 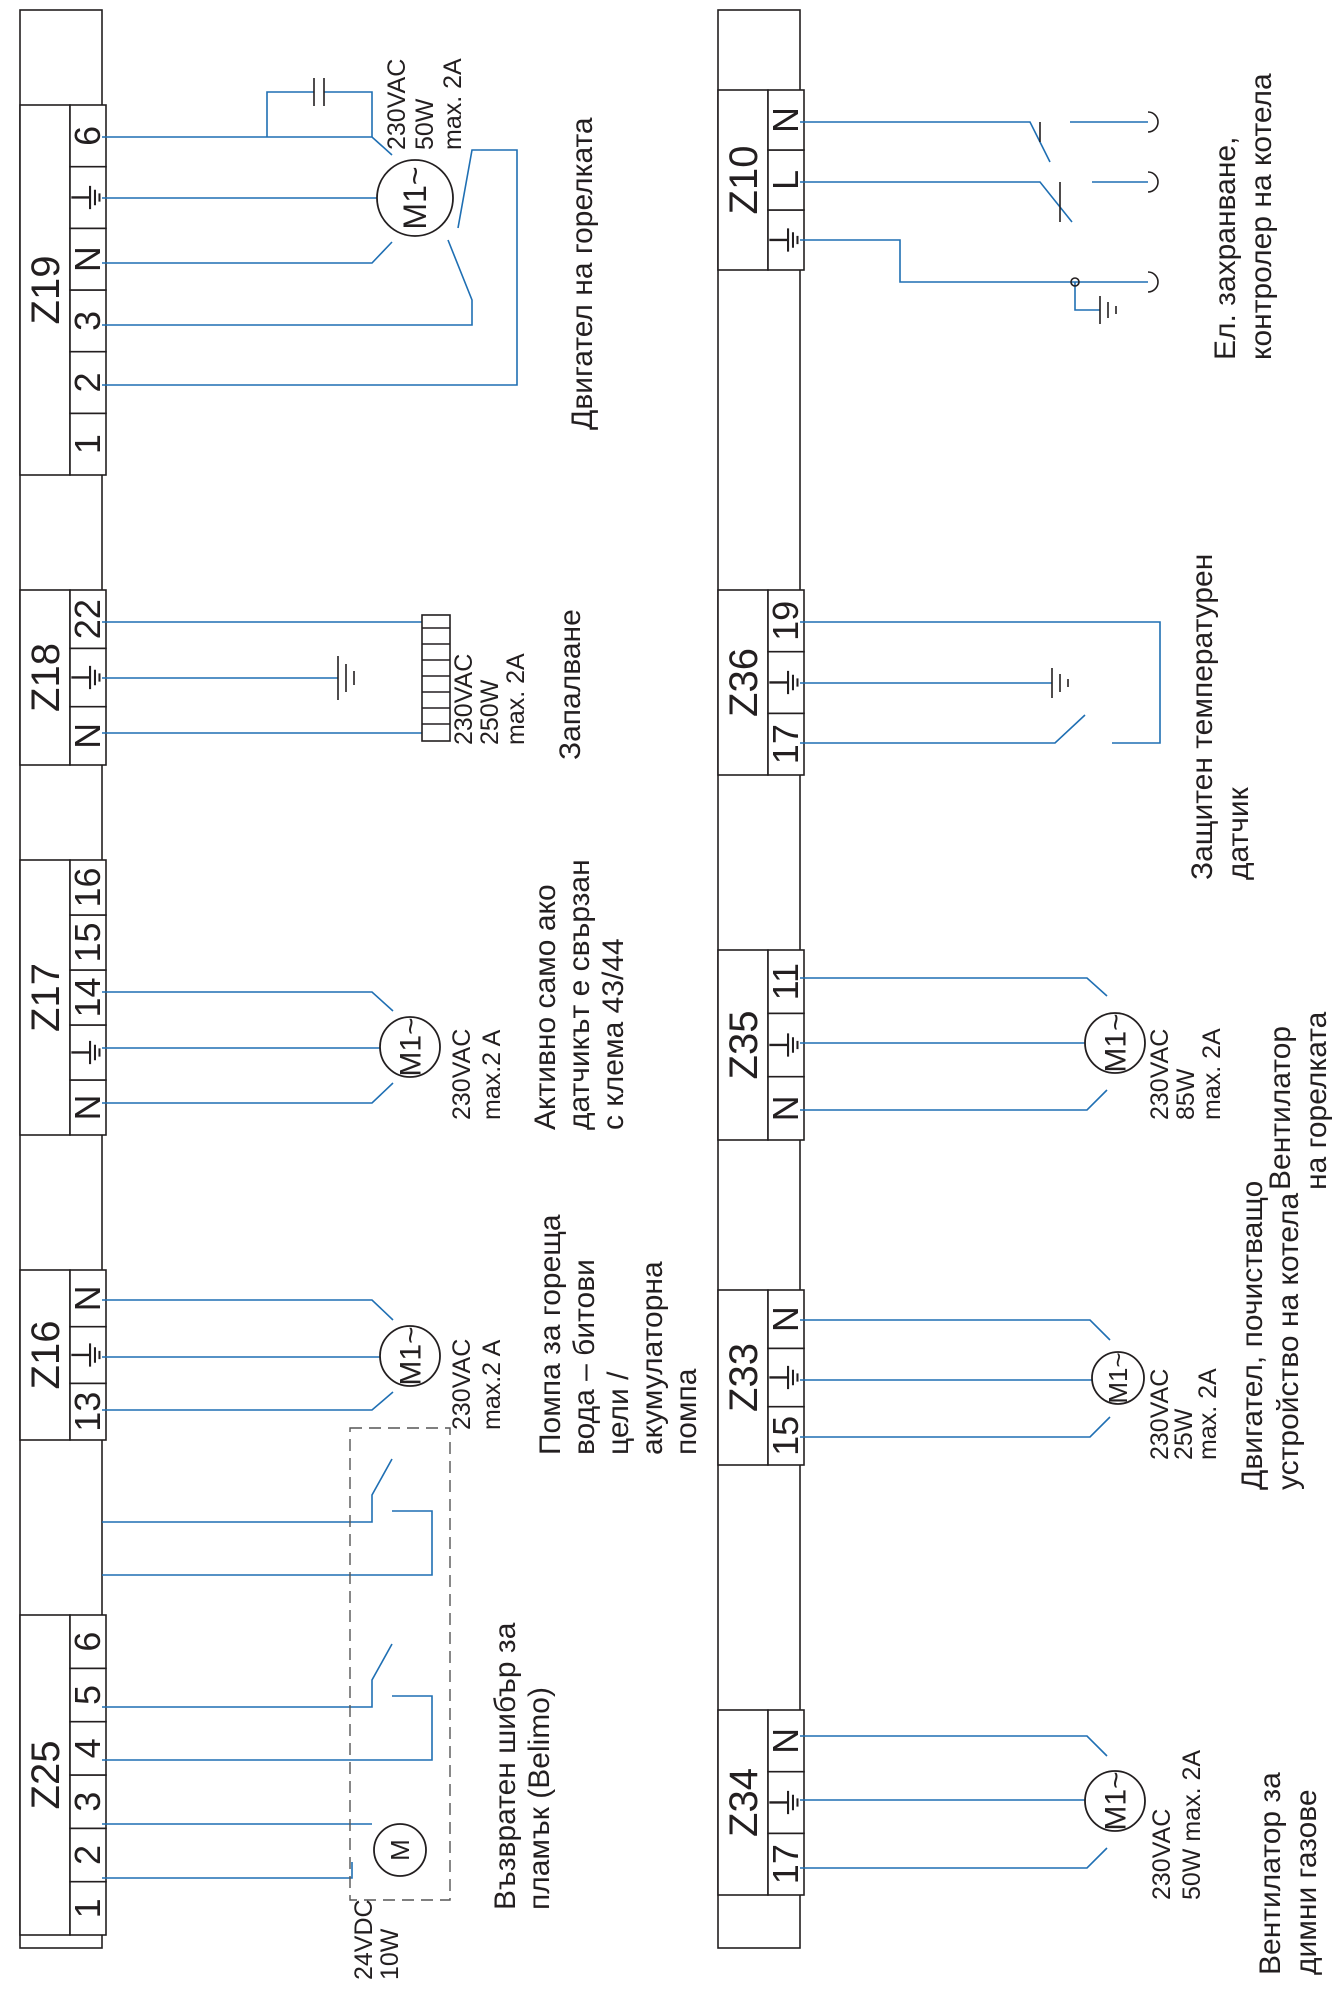 What do you see at coordinates (744, 1045) in the screenshot?
I see `block-name: Z35` at bounding box center [744, 1045].